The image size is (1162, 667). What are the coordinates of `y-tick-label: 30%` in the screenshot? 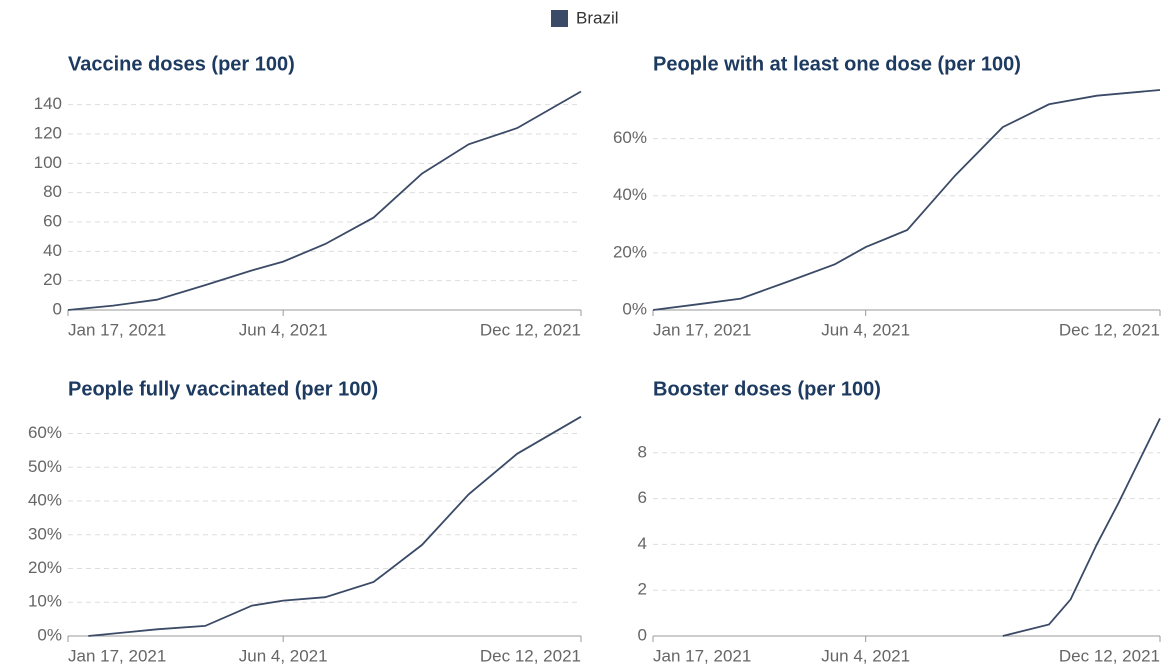 It's located at (45, 533).